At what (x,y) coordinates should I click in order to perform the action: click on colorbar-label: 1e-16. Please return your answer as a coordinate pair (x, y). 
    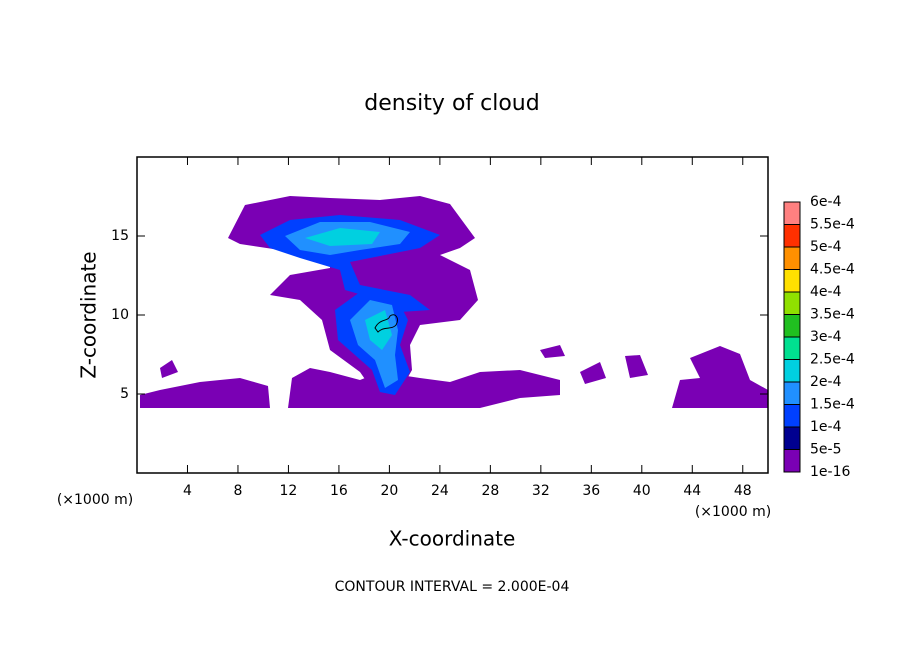
    Looking at the image, I should click on (830, 472).